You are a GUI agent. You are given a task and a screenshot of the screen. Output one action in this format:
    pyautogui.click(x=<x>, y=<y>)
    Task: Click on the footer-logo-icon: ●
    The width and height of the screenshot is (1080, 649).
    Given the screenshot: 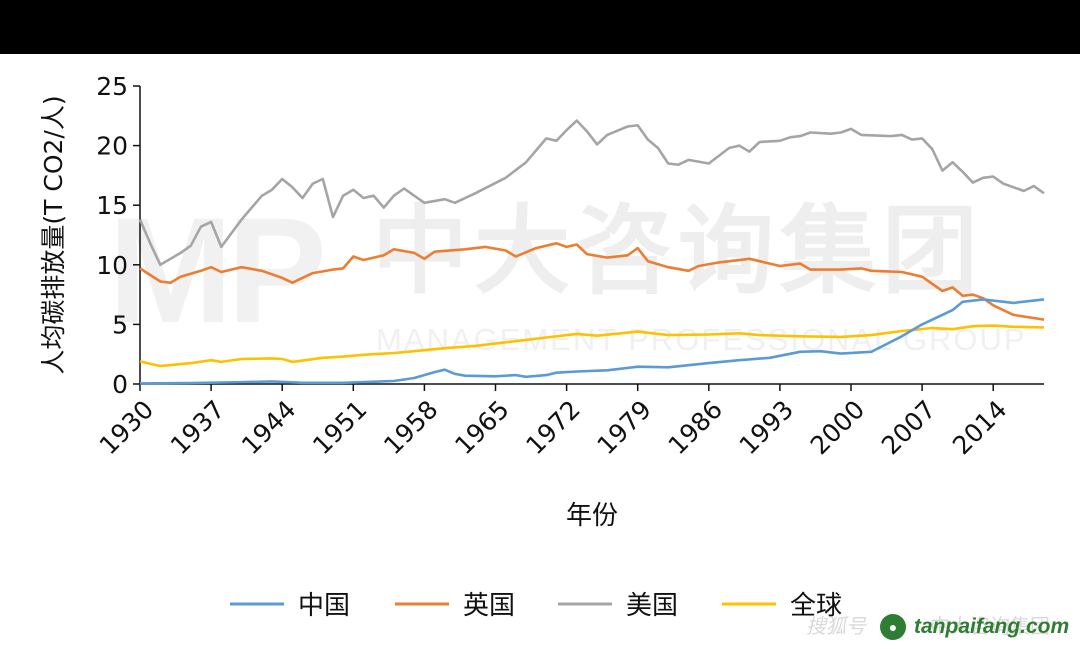 What is the action you would take?
    pyautogui.click(x=893, y=627)
    